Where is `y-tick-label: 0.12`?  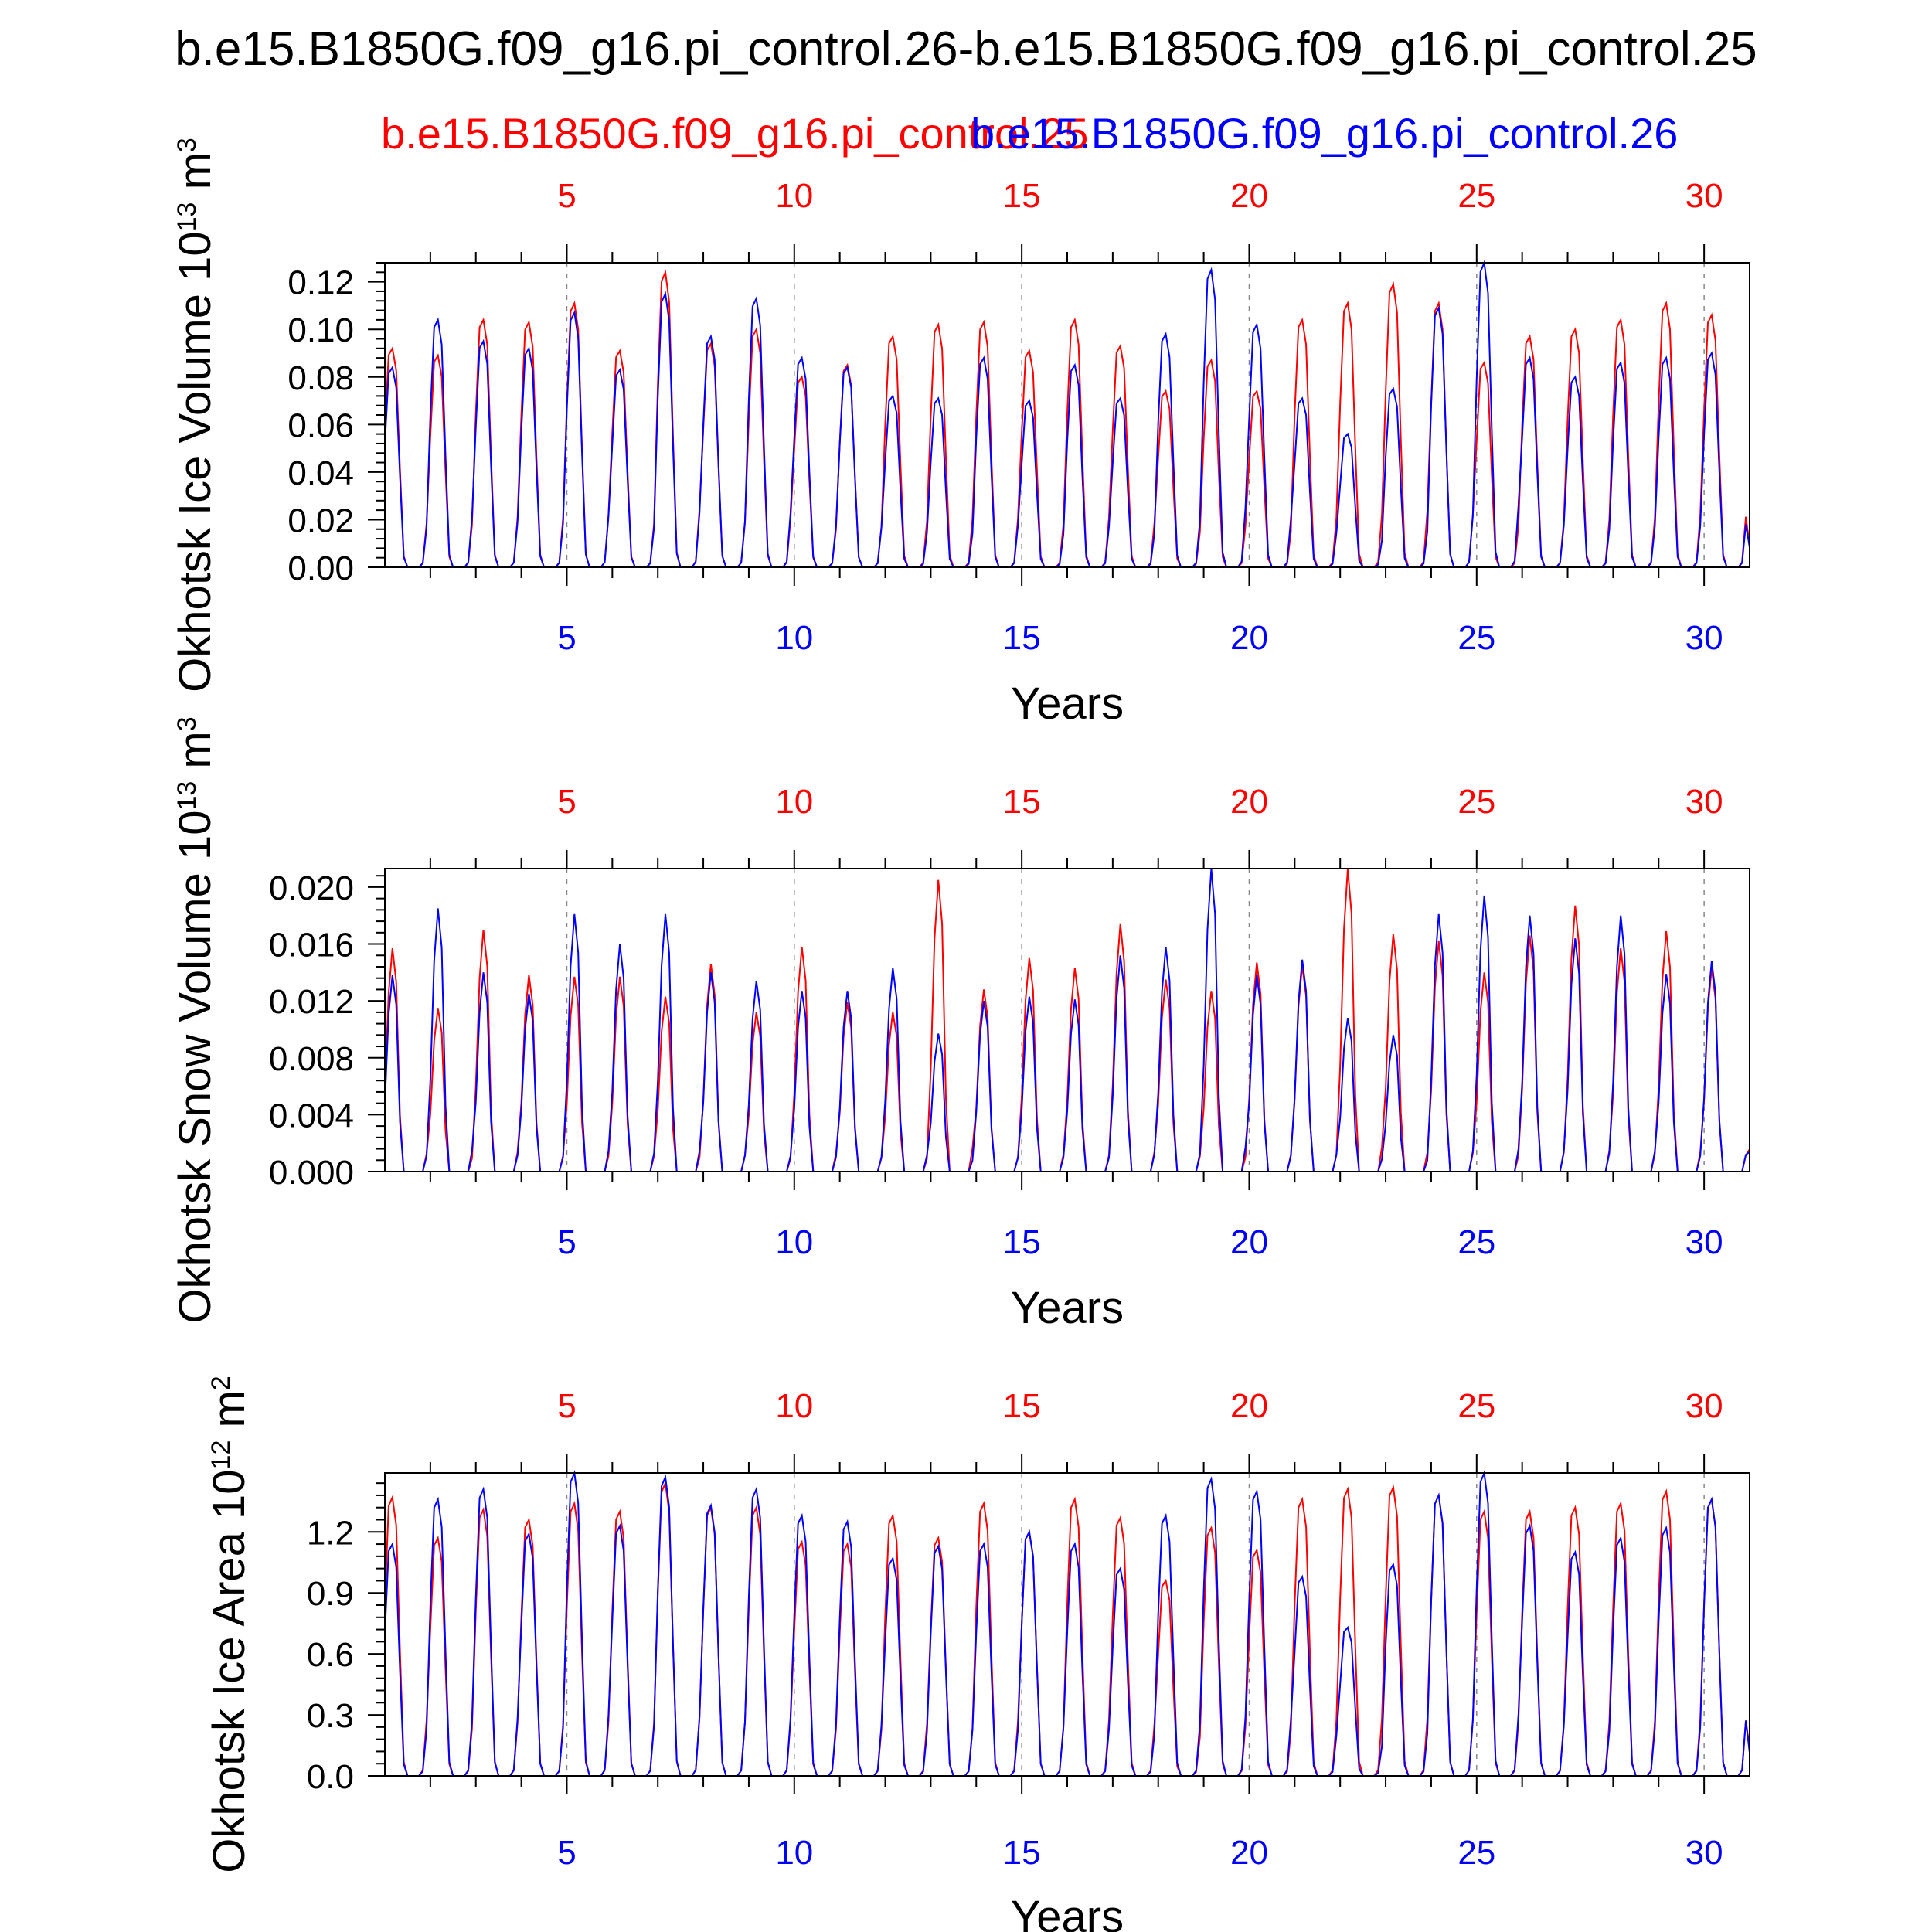 y-tick-label: 0.12 is located at coordinates (321, 283).